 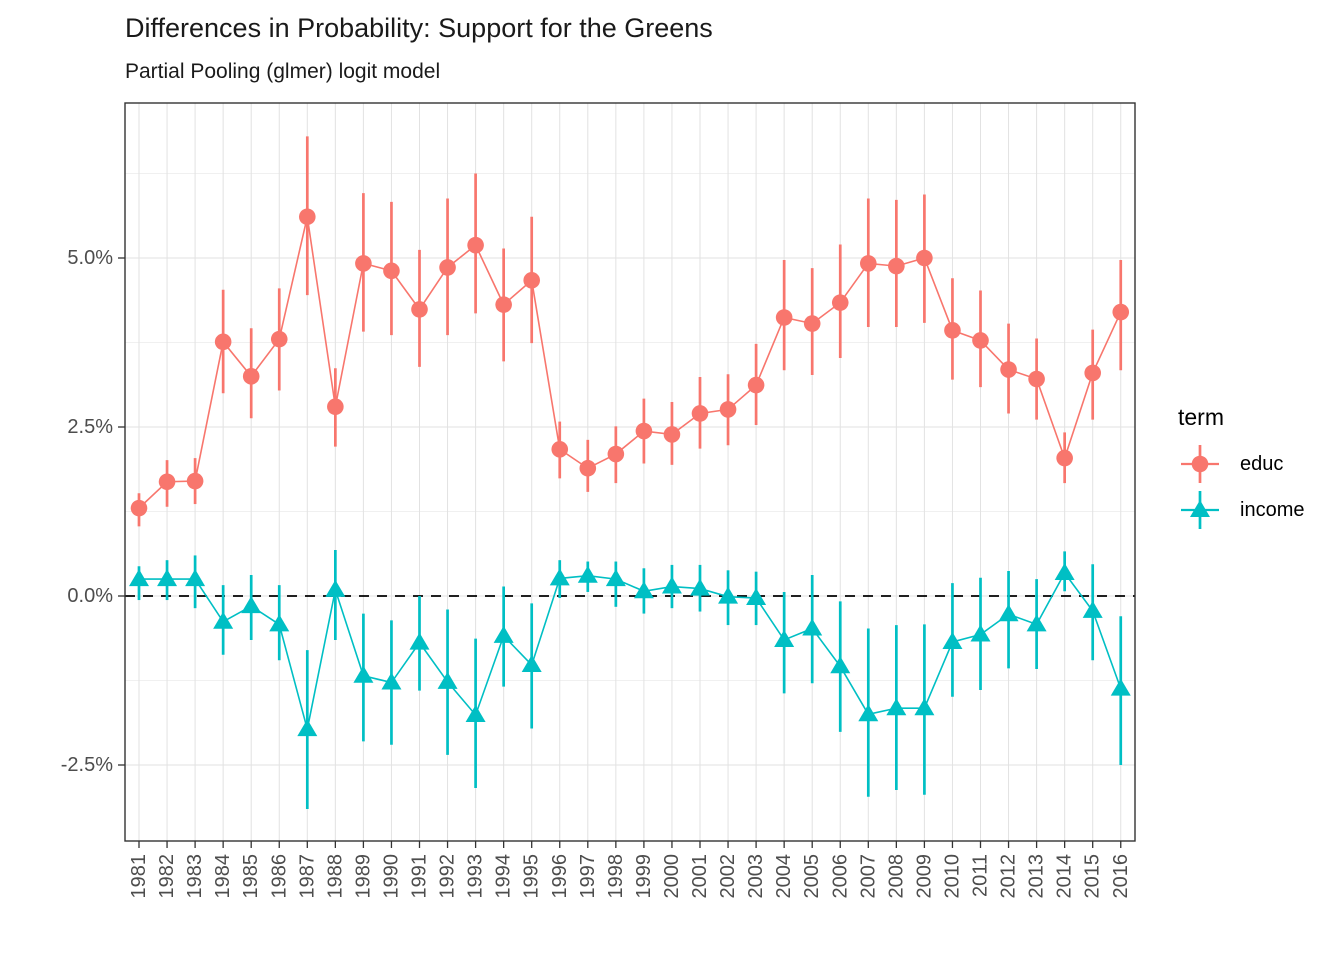 I want to click on svg-text: 1986, so click(x=279, y=876).